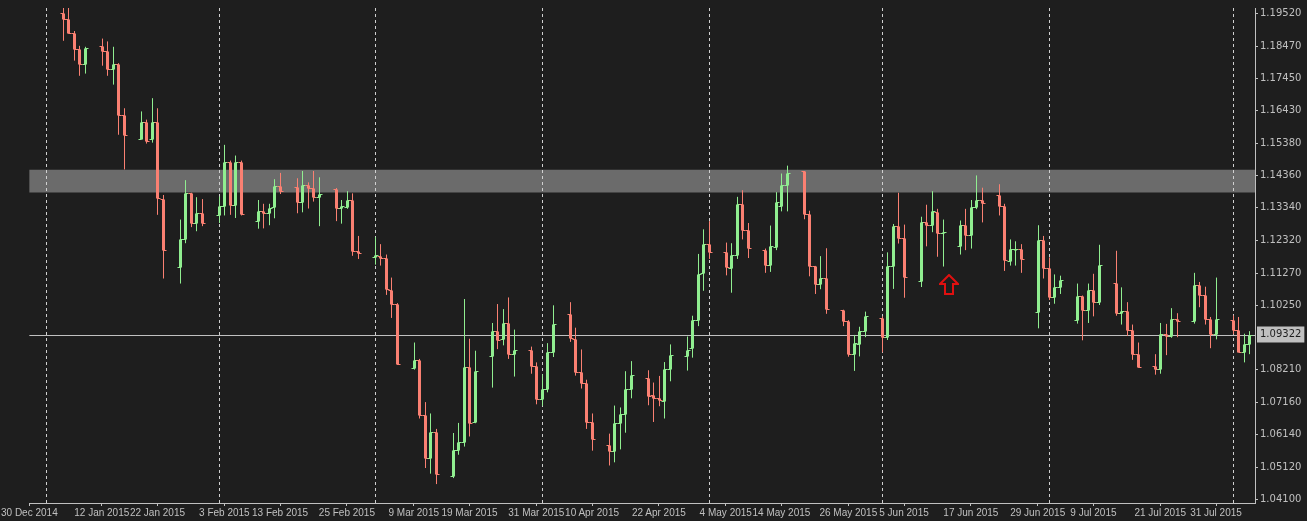 Image resolution: width=1307 pixels, height=521 pixels. Describe the element at coordinates (1160, 512) in the screenshot. I see `x-tick-label: 21 Jul 2015` at that location.